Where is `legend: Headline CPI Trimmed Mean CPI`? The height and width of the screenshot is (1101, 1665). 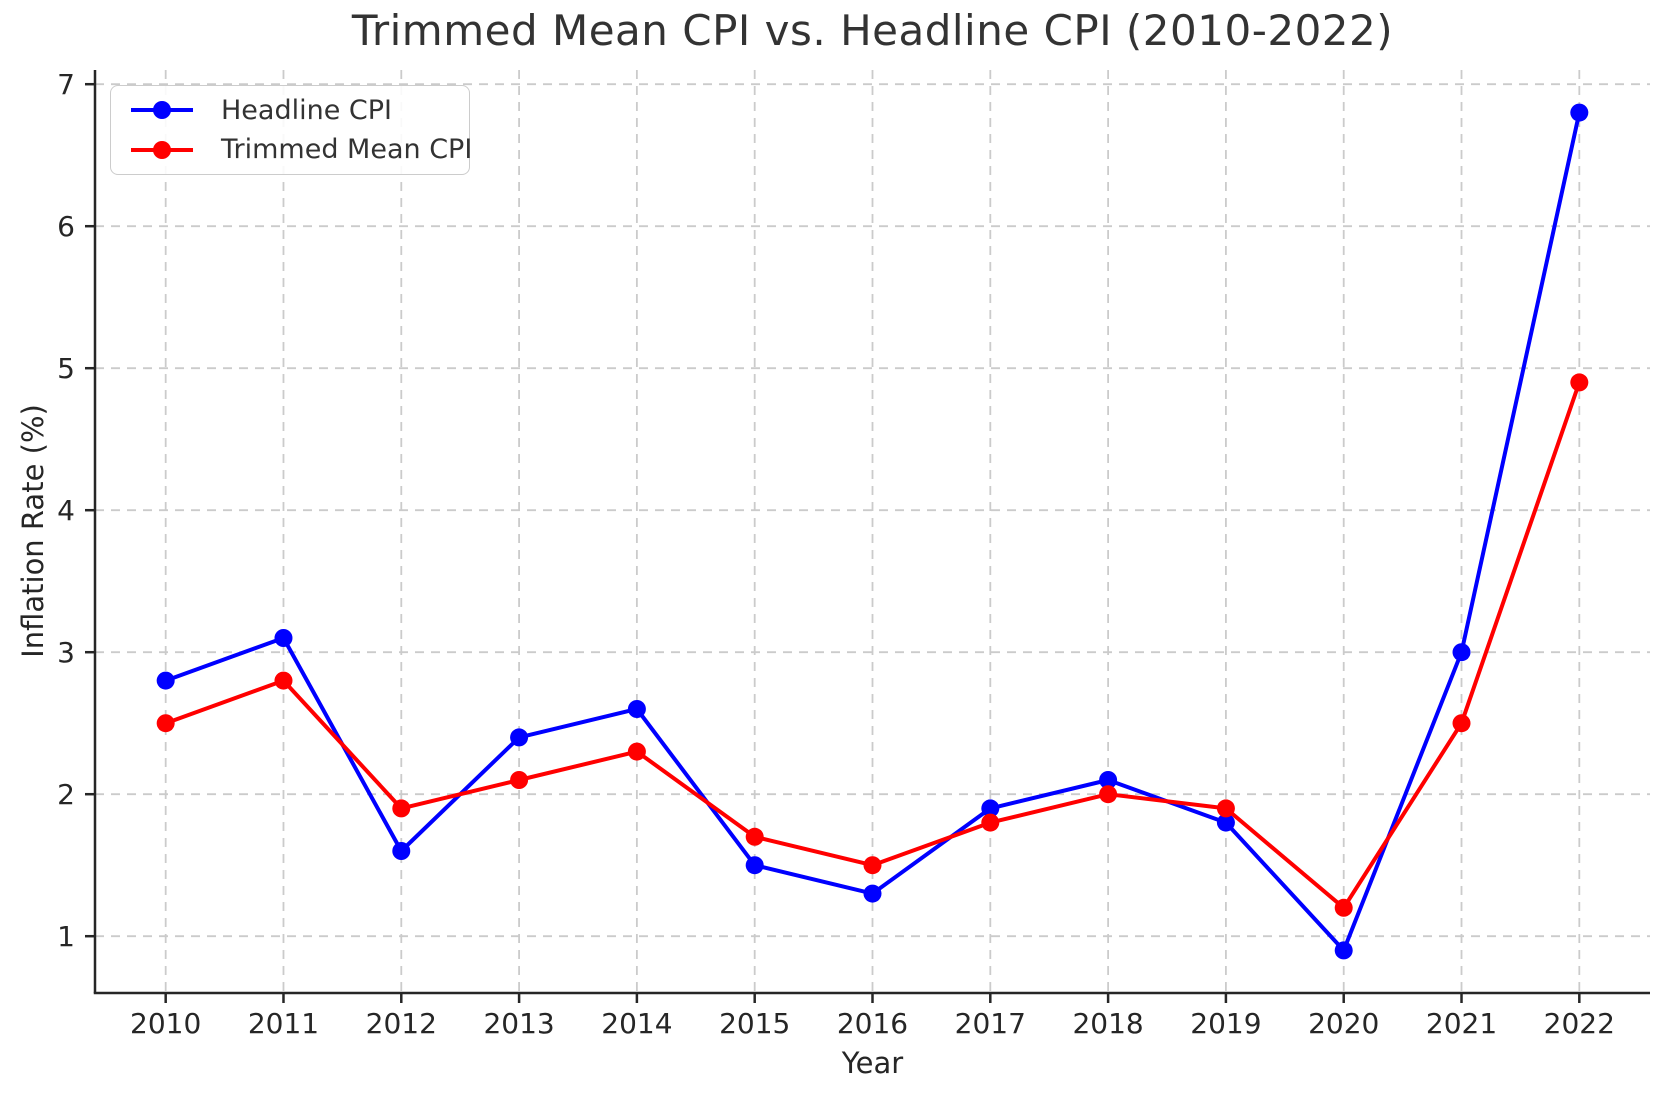 legend: Headline CPI Trimmed Mean CPI is located at coordinates (291, 130).